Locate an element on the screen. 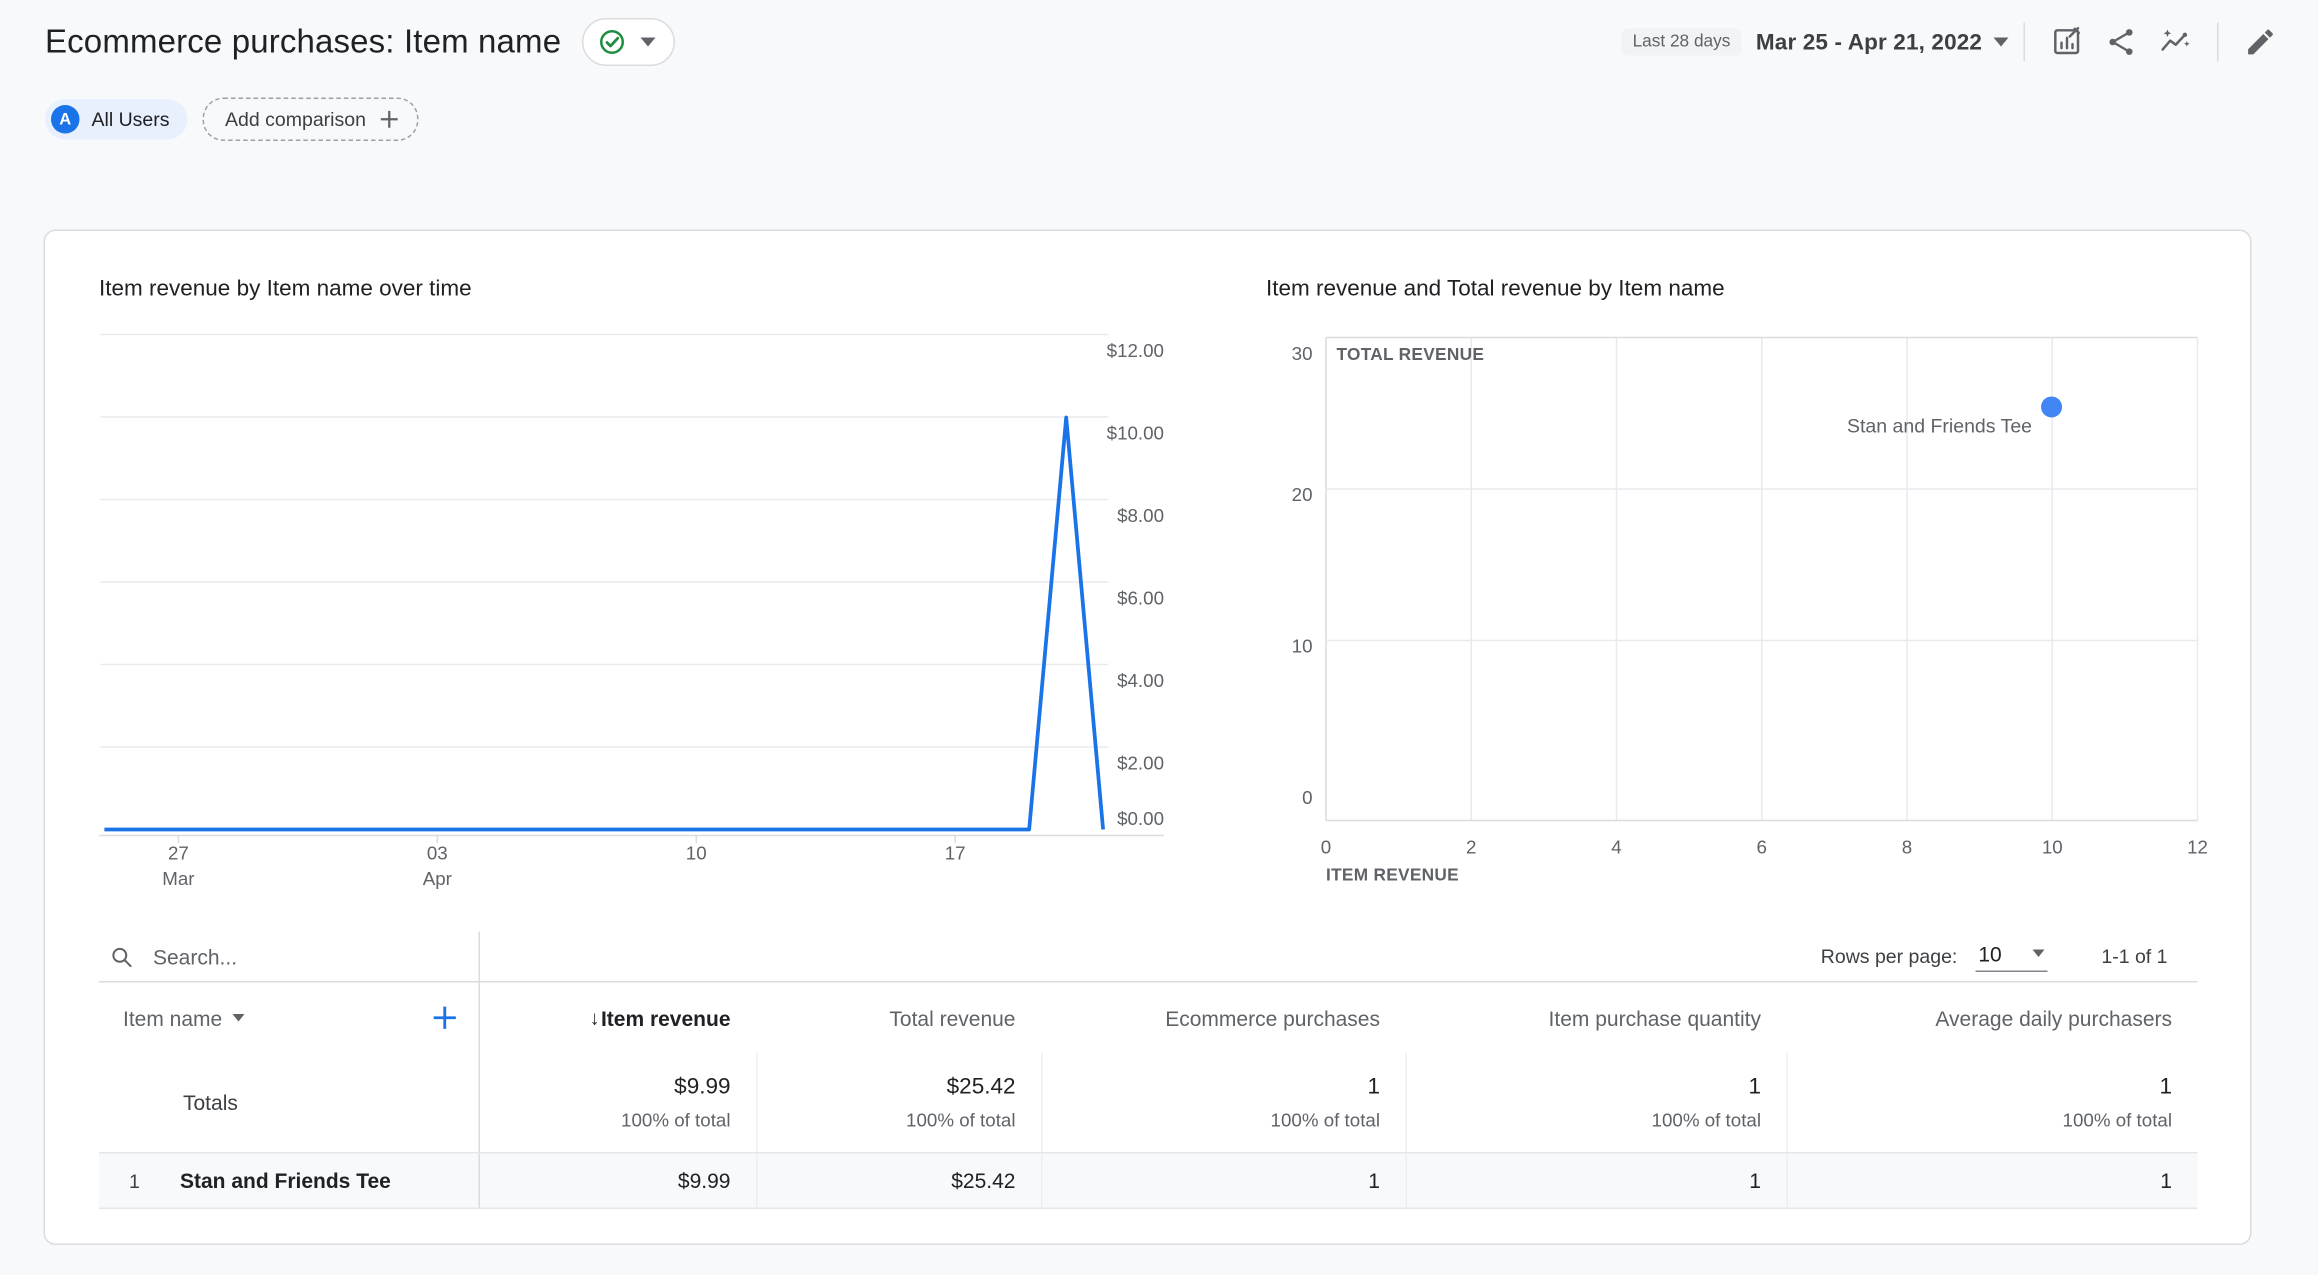  totals-value: $25.42 is located at coordinates (981, 1087).